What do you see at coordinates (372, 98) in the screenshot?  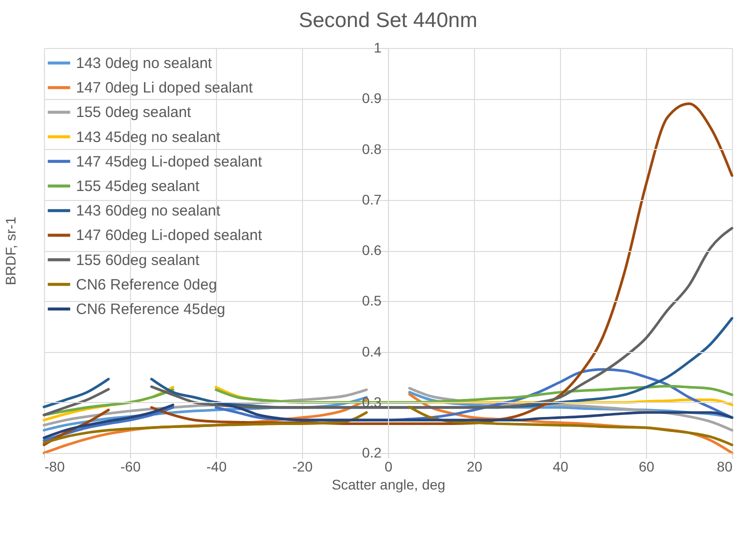 I see `y-tick-label: 0.9` at bounding box center [372, 98].